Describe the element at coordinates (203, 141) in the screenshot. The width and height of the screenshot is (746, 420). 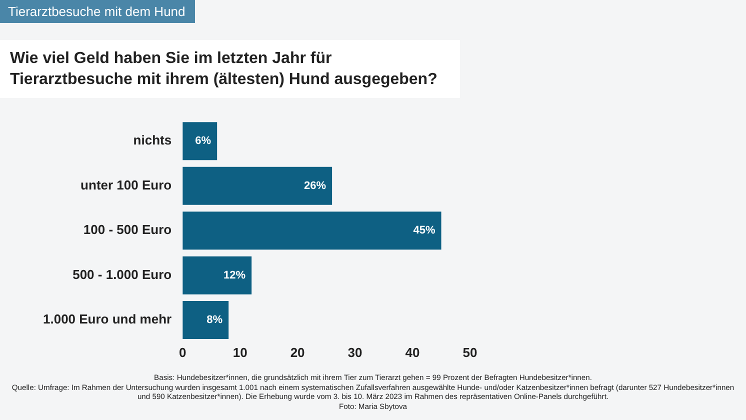
I see `data-label: 6%` at that location.